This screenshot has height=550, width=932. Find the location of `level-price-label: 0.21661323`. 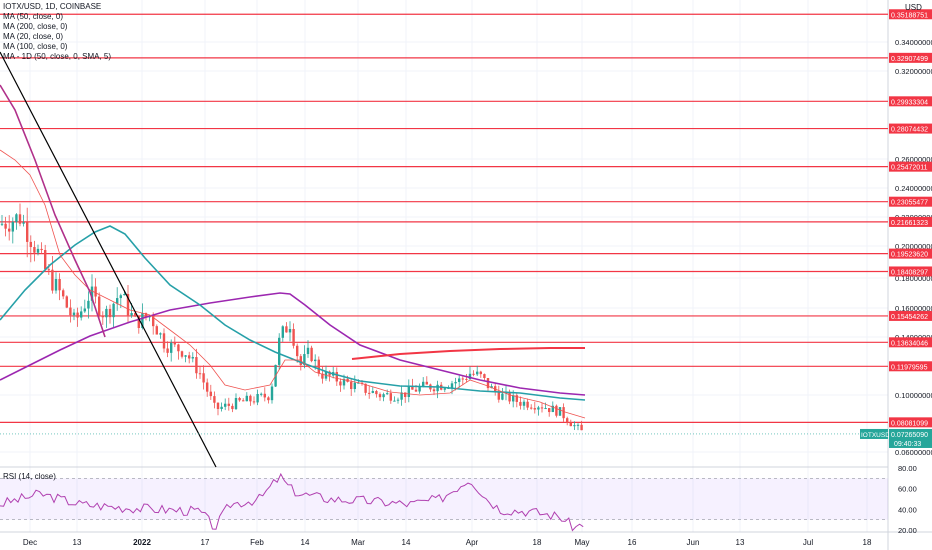

level-price-label: 0.21661323 is located at coordinates (909, 223).